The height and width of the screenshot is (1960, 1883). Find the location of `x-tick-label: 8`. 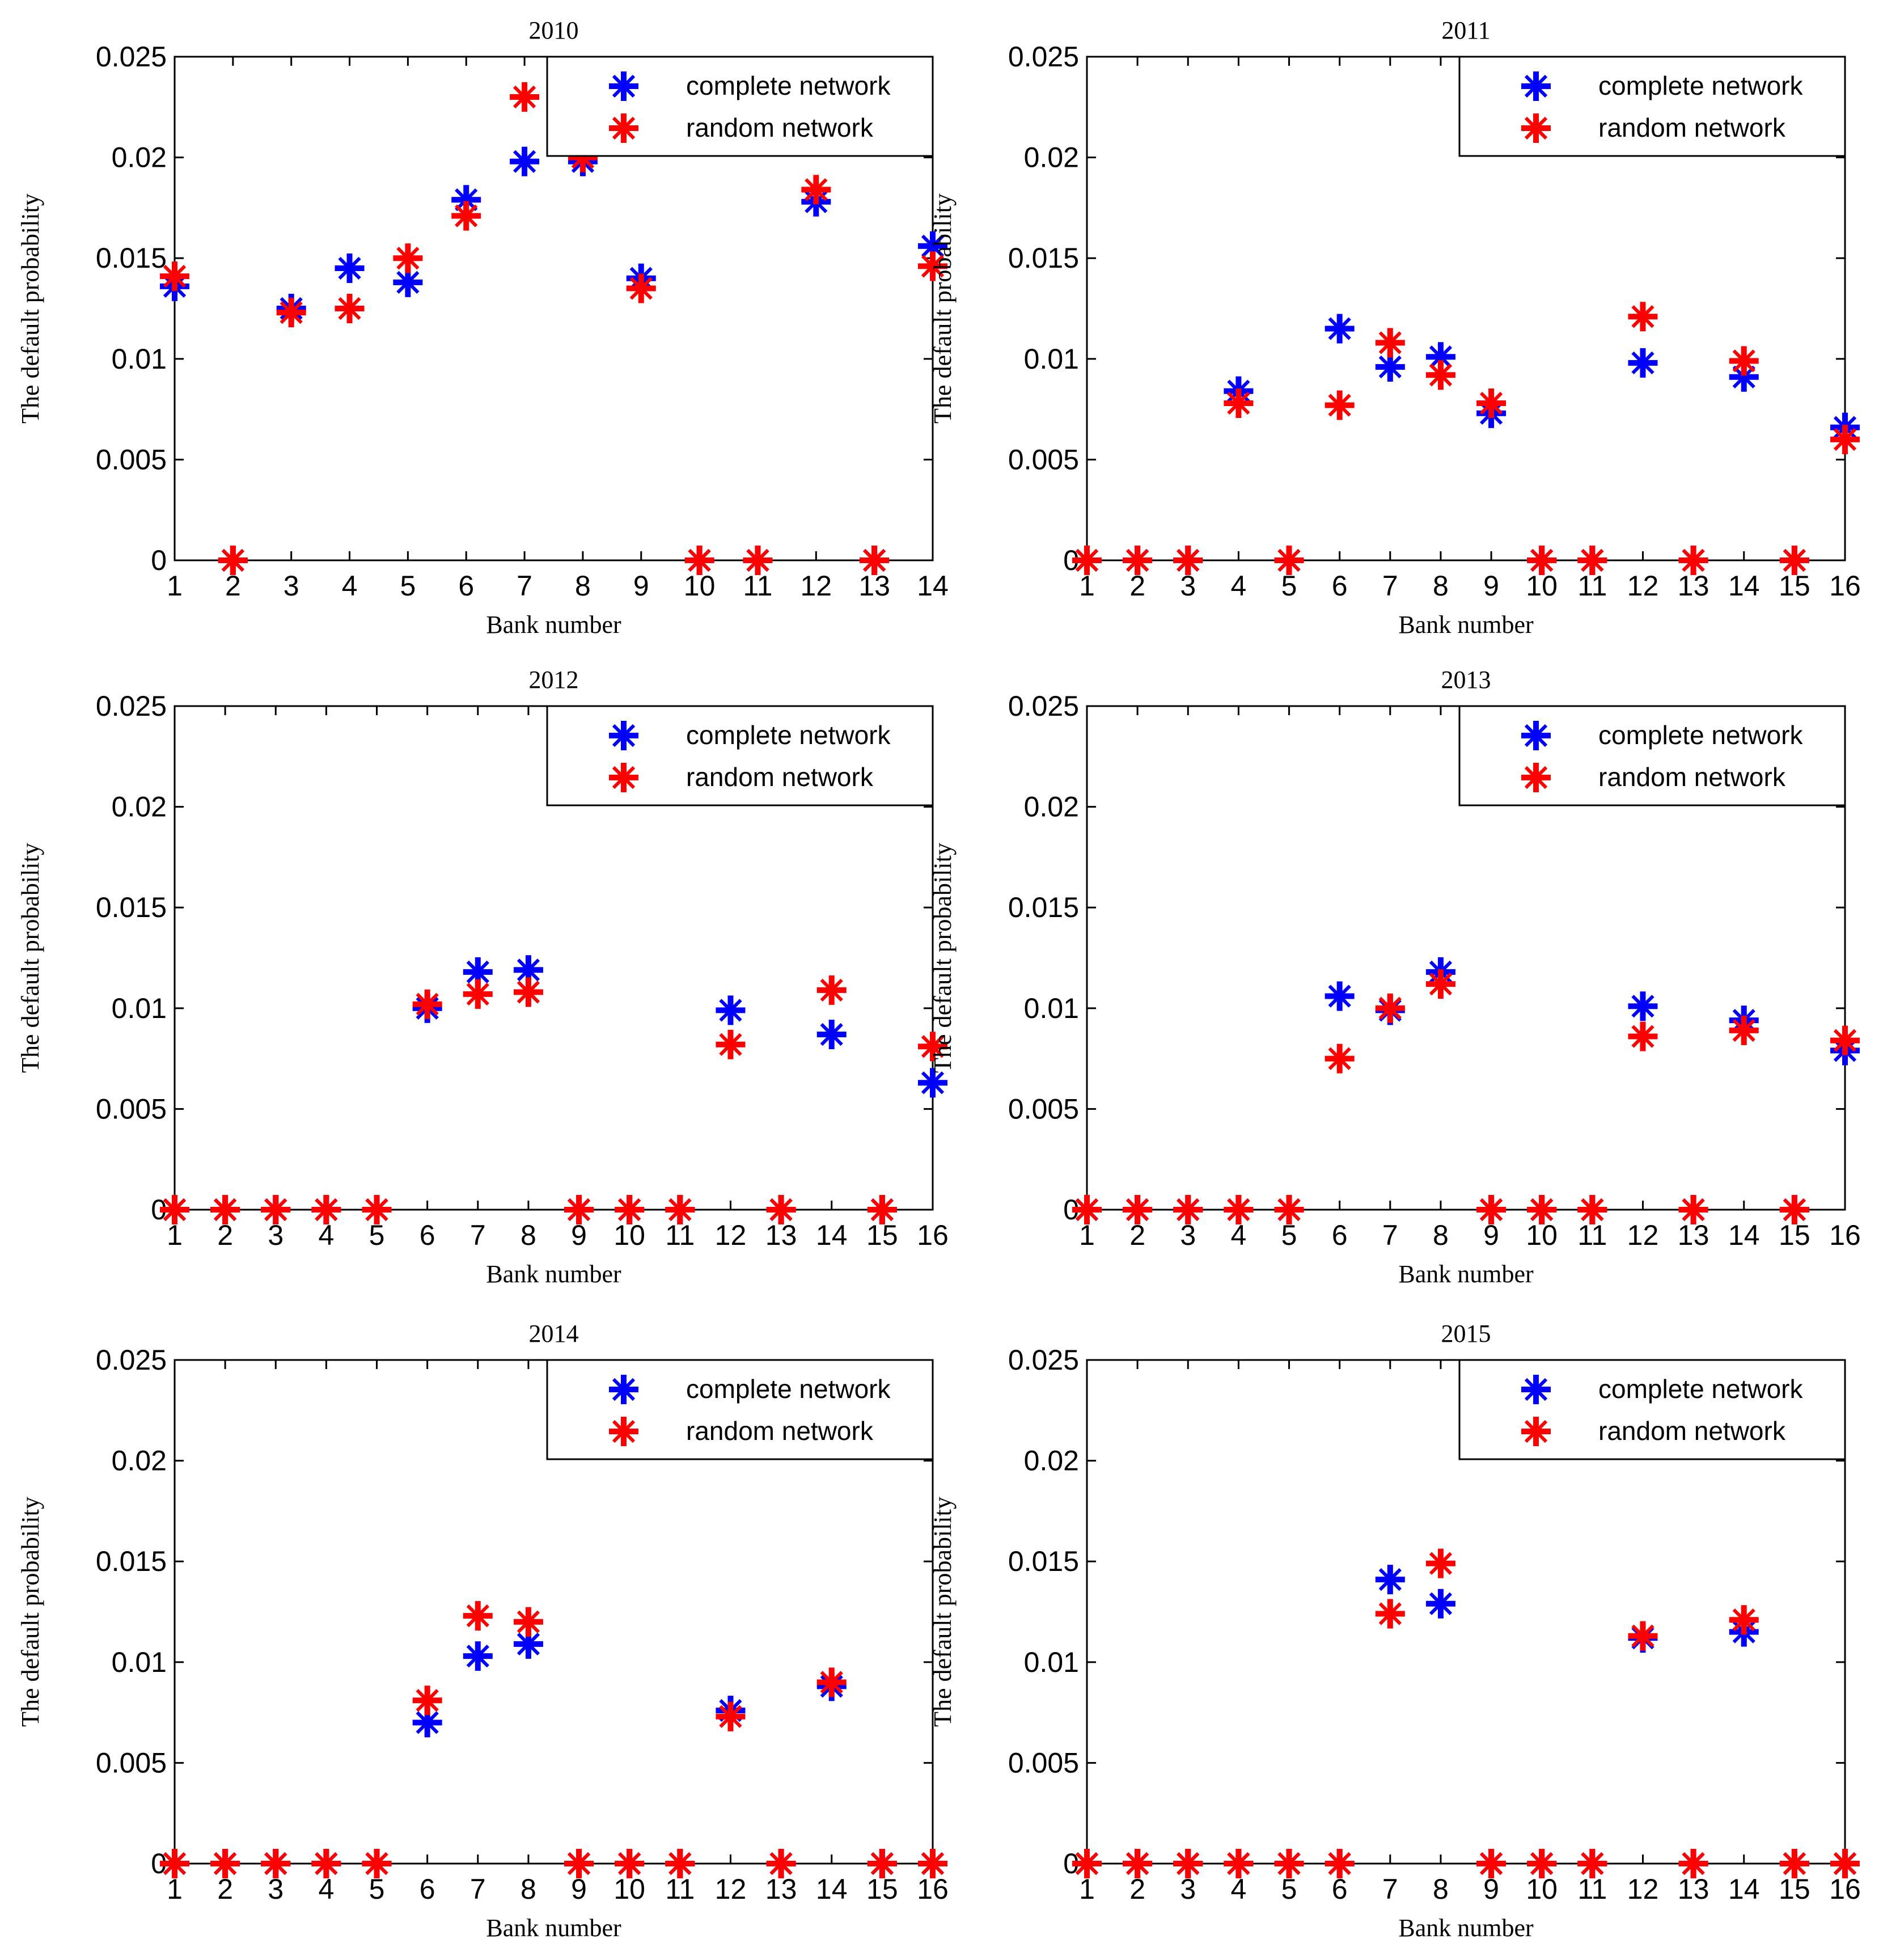

x-tick-label: 8 is located at coordinates (1441, 586).